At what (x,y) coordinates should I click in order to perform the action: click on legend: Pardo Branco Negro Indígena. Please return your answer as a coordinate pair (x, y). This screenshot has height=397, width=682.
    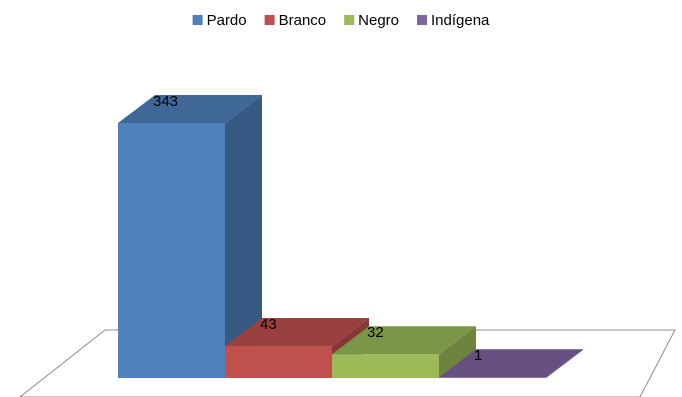
    Looking at the image, I should click on (341, 20).